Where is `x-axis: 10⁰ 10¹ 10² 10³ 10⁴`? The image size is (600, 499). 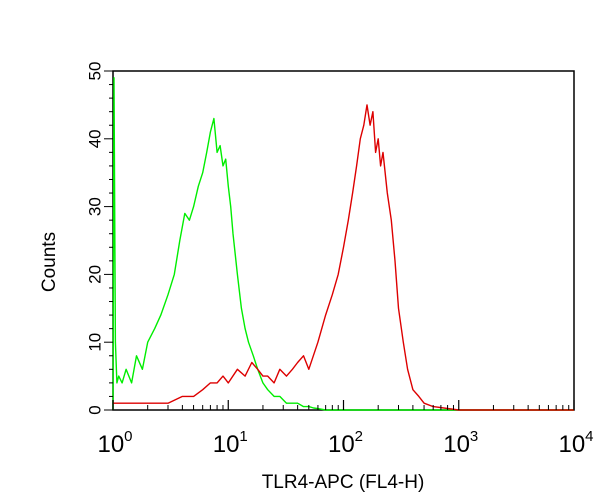 x-axis: 10⁰ 10¹ 10² 10³ 10⁴ is located at coordinates (345, 429).